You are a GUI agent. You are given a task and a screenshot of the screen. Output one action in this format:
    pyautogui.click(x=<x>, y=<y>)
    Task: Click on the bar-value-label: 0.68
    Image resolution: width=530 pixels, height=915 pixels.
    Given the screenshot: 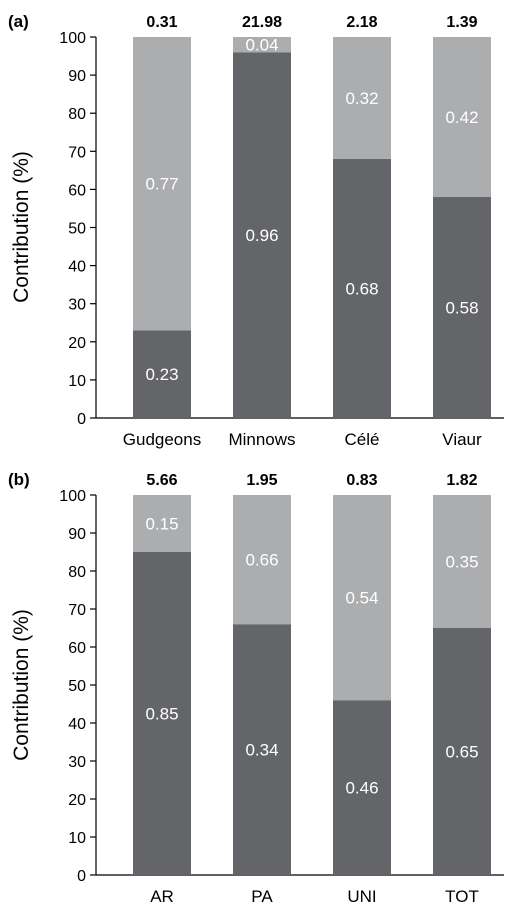 What is the action you would take?
    pyautogui.click(x=361, y=288)
    